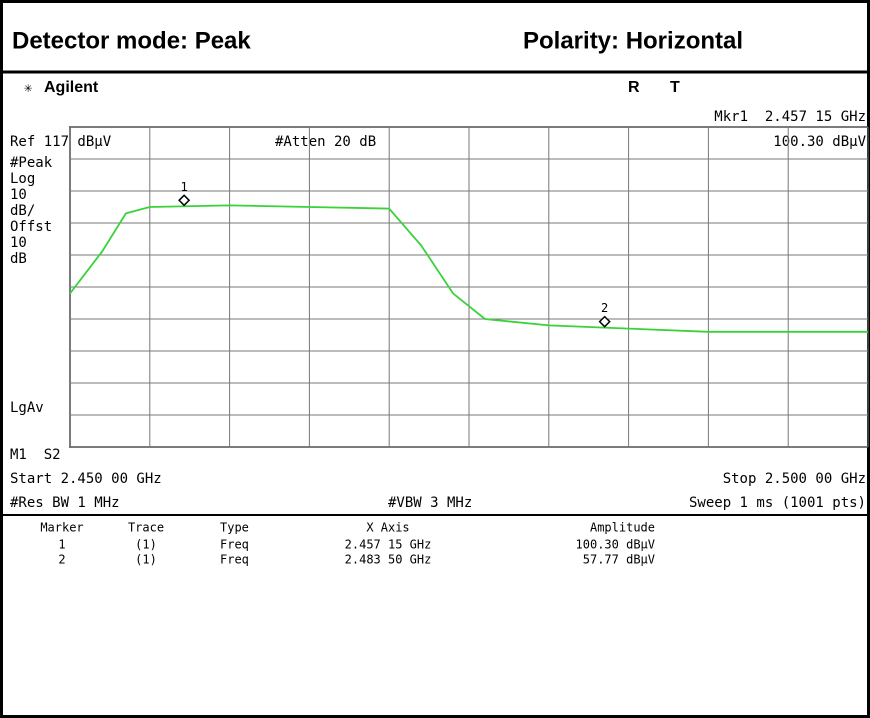  I want to click on scale-label: dB, so click(18, 259).